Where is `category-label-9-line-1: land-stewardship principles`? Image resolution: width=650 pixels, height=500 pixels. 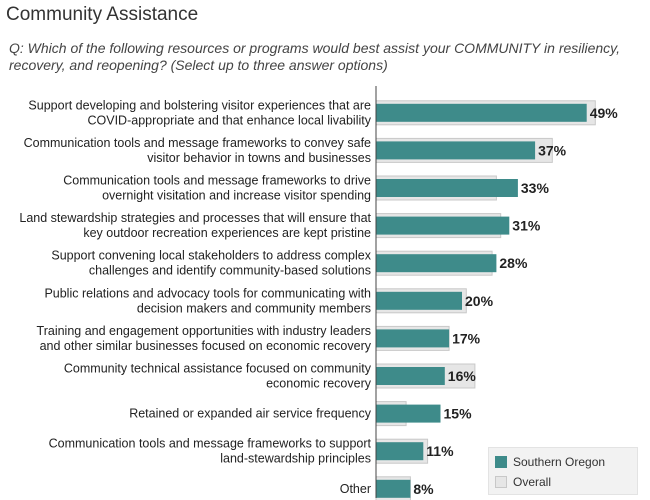 category-label-9-line-1: land-stewardship principles is located at coordinates (295, 459).